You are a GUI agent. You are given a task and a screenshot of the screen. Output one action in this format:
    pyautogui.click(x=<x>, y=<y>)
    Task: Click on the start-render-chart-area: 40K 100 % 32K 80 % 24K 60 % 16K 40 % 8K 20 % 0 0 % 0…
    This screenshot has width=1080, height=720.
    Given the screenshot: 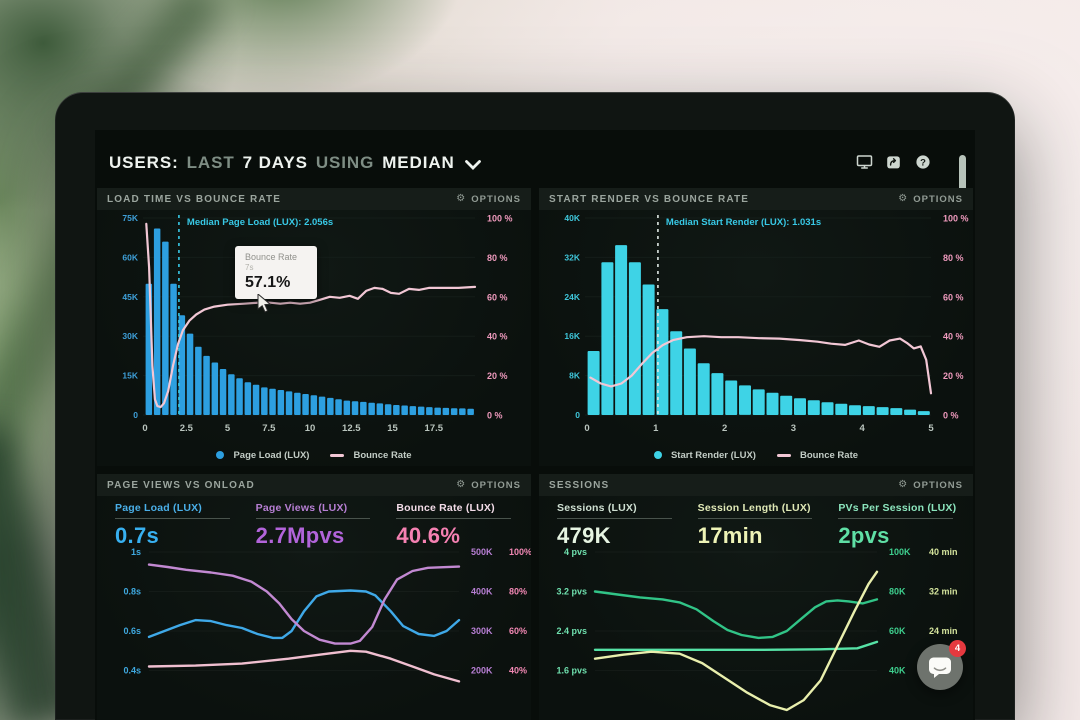 What is the action you would take?
    pyautogui.click(x=756, y=338)
    